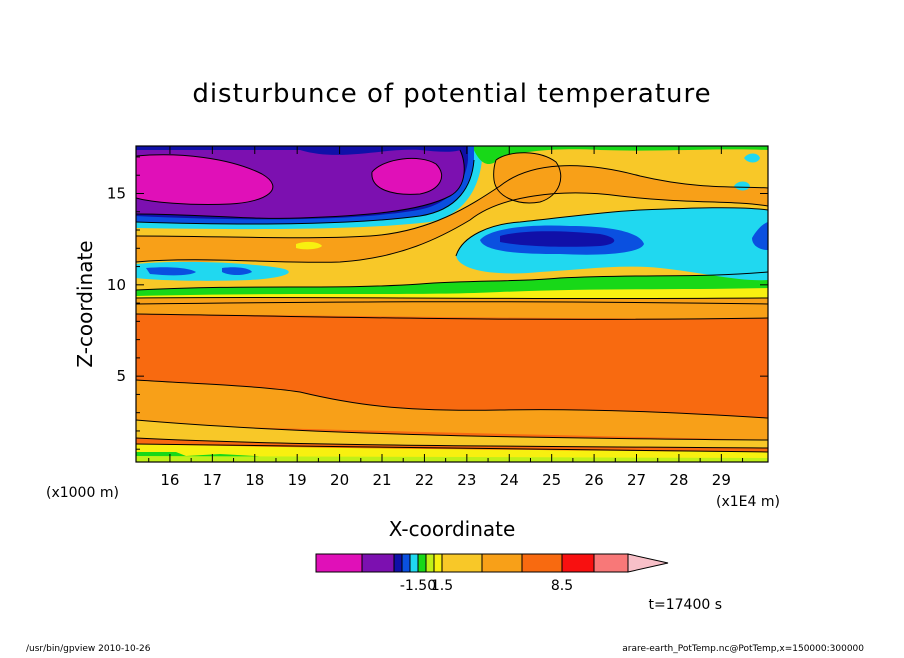 Image resolution: width=904 pixels, height=658 pixels. I want to click on x-tick-label: 16, so click(169, 480).